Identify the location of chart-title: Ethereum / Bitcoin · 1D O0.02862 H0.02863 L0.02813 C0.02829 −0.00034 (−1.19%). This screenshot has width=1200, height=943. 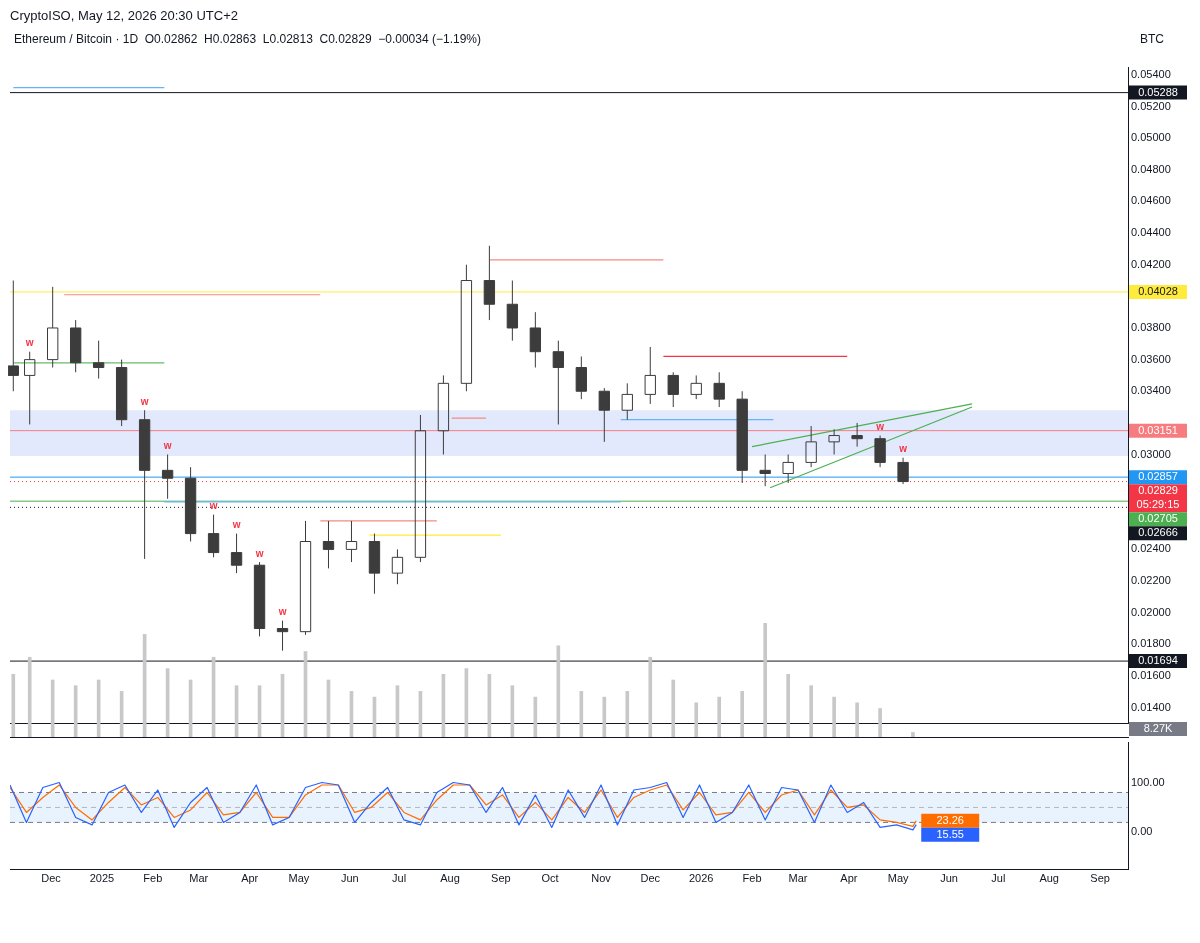
(247, 39).